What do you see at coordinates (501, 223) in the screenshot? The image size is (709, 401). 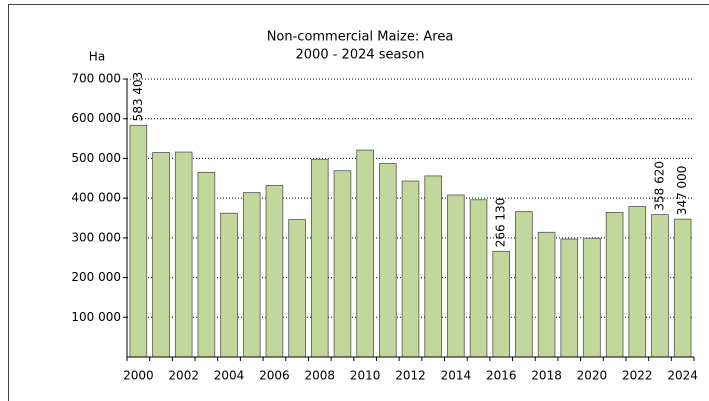 I see `value-label: 266 130` at bounding box center [501, 223].